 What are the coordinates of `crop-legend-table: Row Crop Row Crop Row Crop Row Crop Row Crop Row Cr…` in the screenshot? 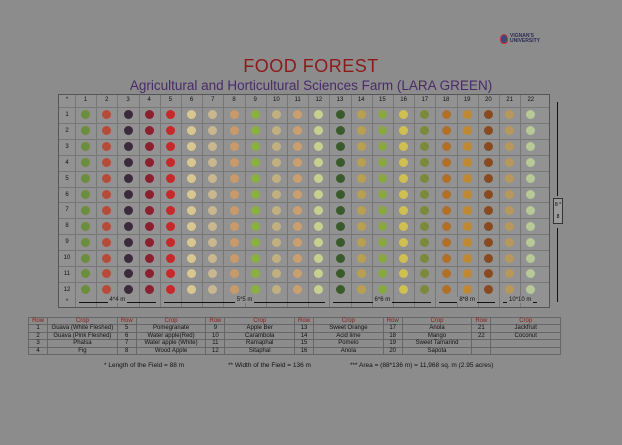 It's located at (294, 336).